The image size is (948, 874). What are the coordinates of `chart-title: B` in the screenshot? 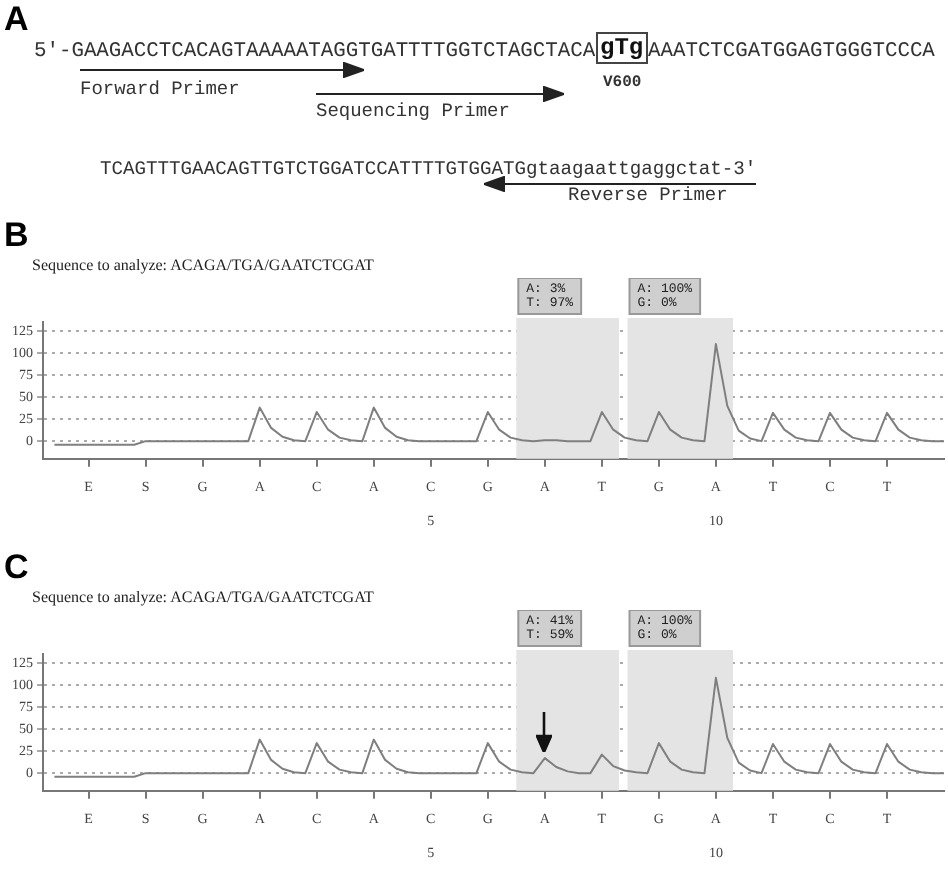 It's located at (16, 236).